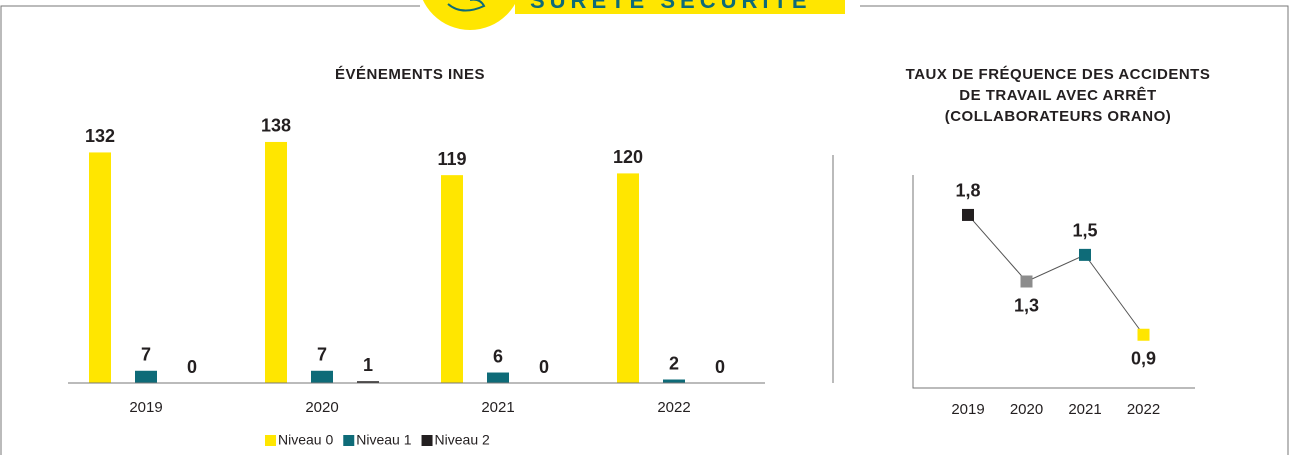  What do you see at coordinates (674, 363) in the screenshot?
I see `value-label: 2` at bounding box center [674, 363].